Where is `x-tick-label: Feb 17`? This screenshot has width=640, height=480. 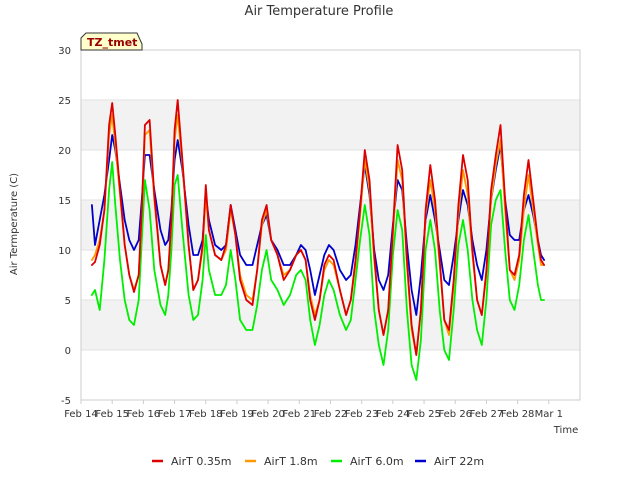 x-tick-label: Feb 17 is located at coordinates (175, 414).